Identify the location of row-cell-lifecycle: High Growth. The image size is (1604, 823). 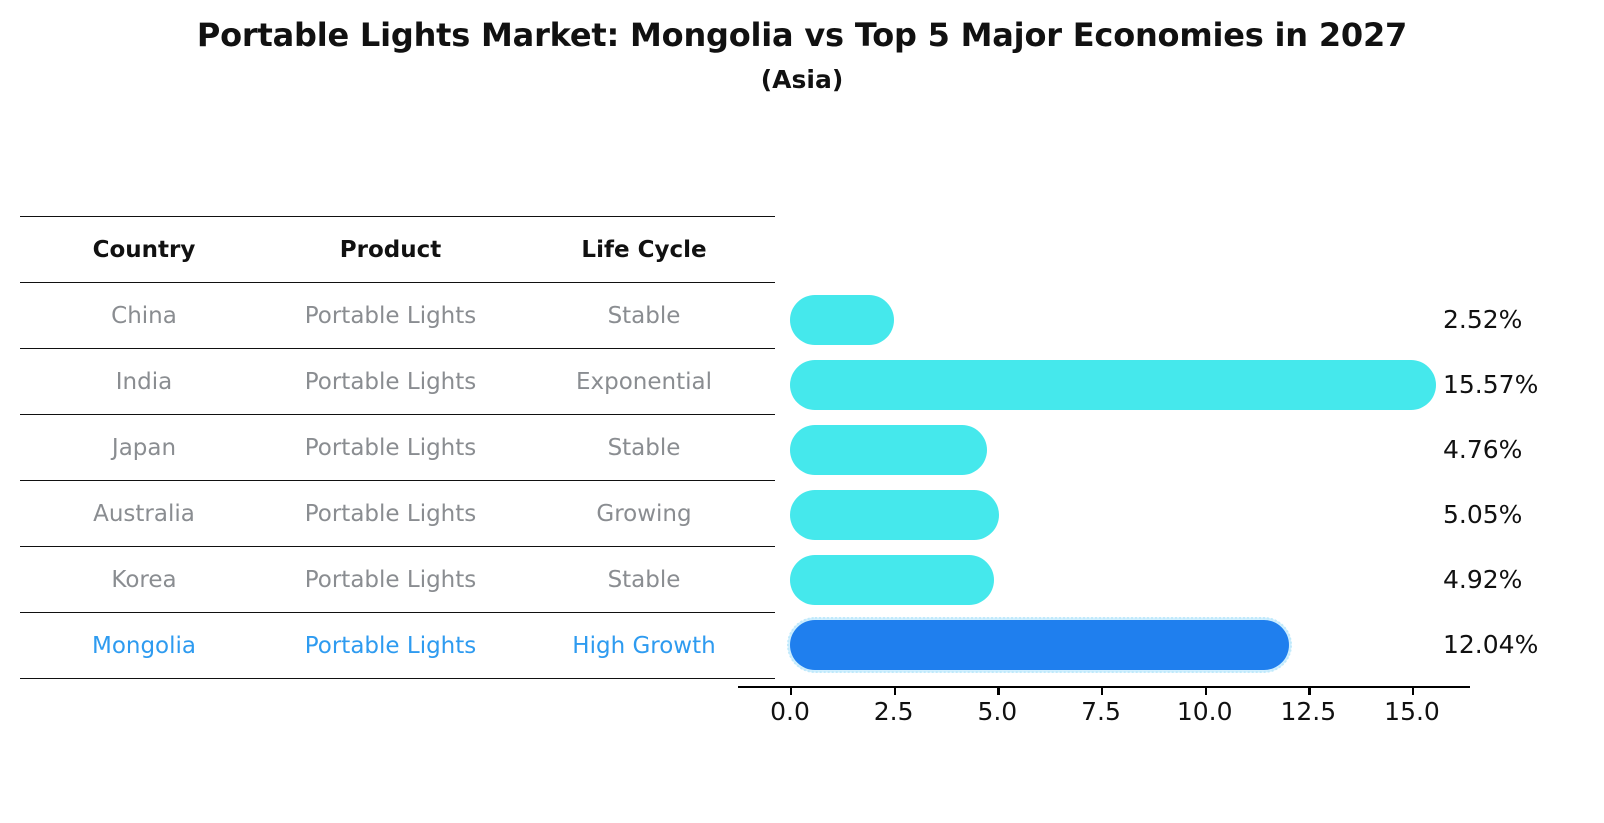
(644, 645).